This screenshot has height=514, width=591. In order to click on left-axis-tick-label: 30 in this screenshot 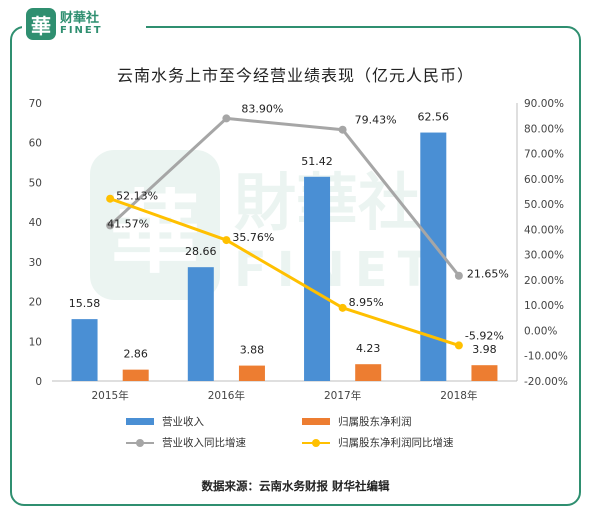, I will do `click(35, 263)`.